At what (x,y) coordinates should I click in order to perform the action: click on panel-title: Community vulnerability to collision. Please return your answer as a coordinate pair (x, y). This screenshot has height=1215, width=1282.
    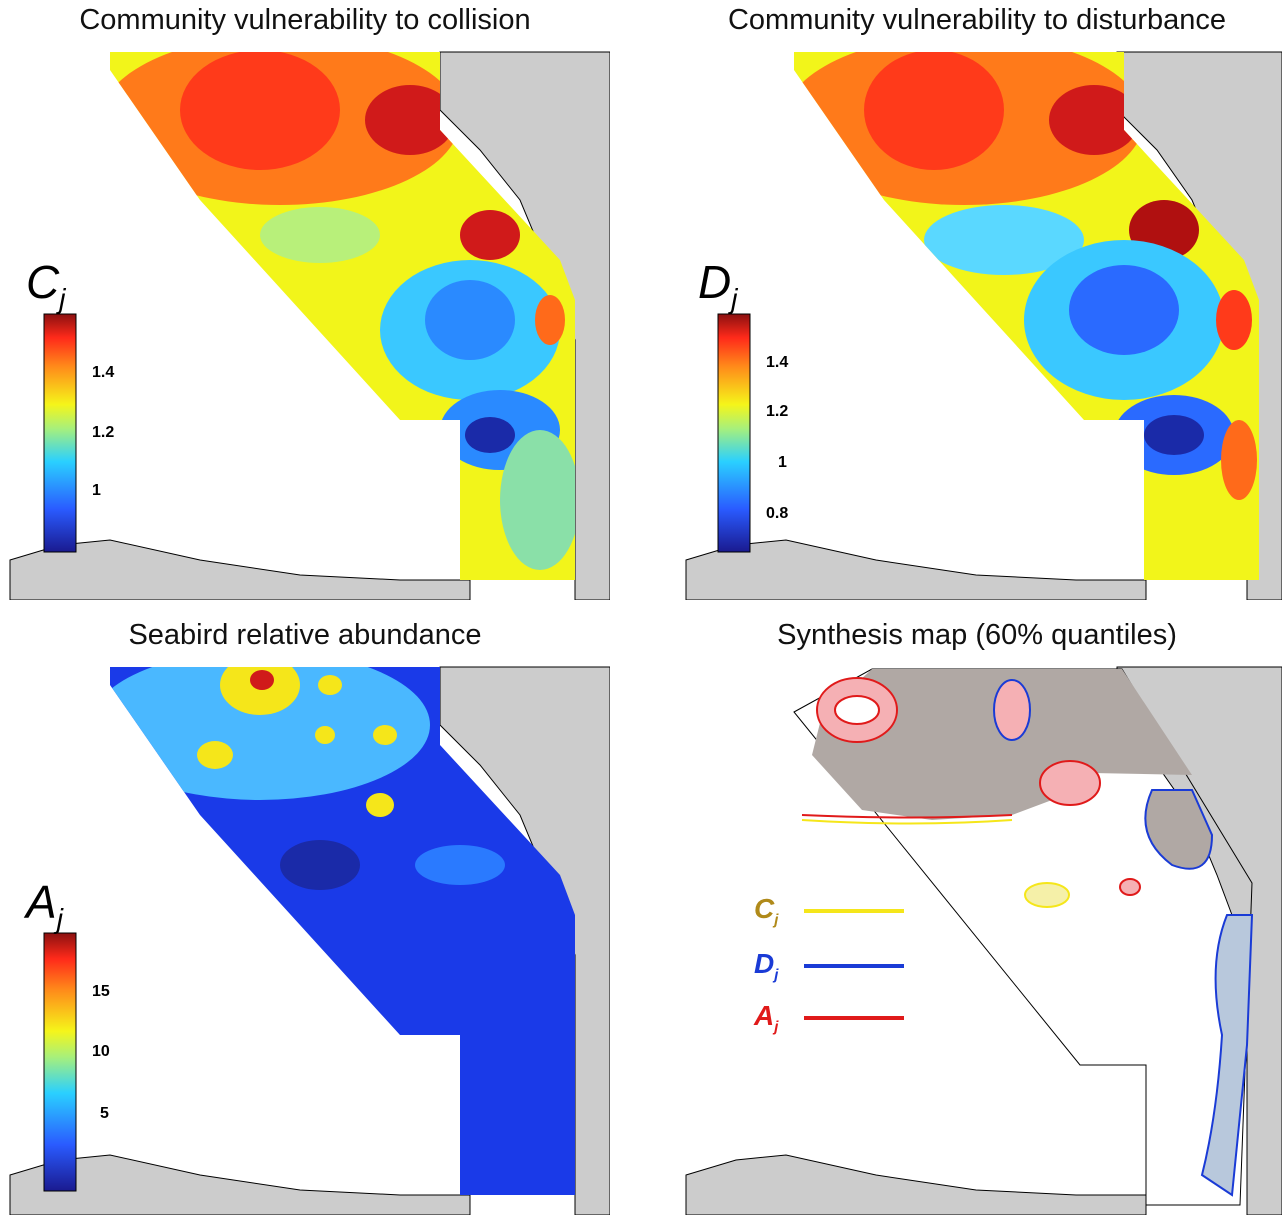
    Looking at the image, I should click on (305, 20).